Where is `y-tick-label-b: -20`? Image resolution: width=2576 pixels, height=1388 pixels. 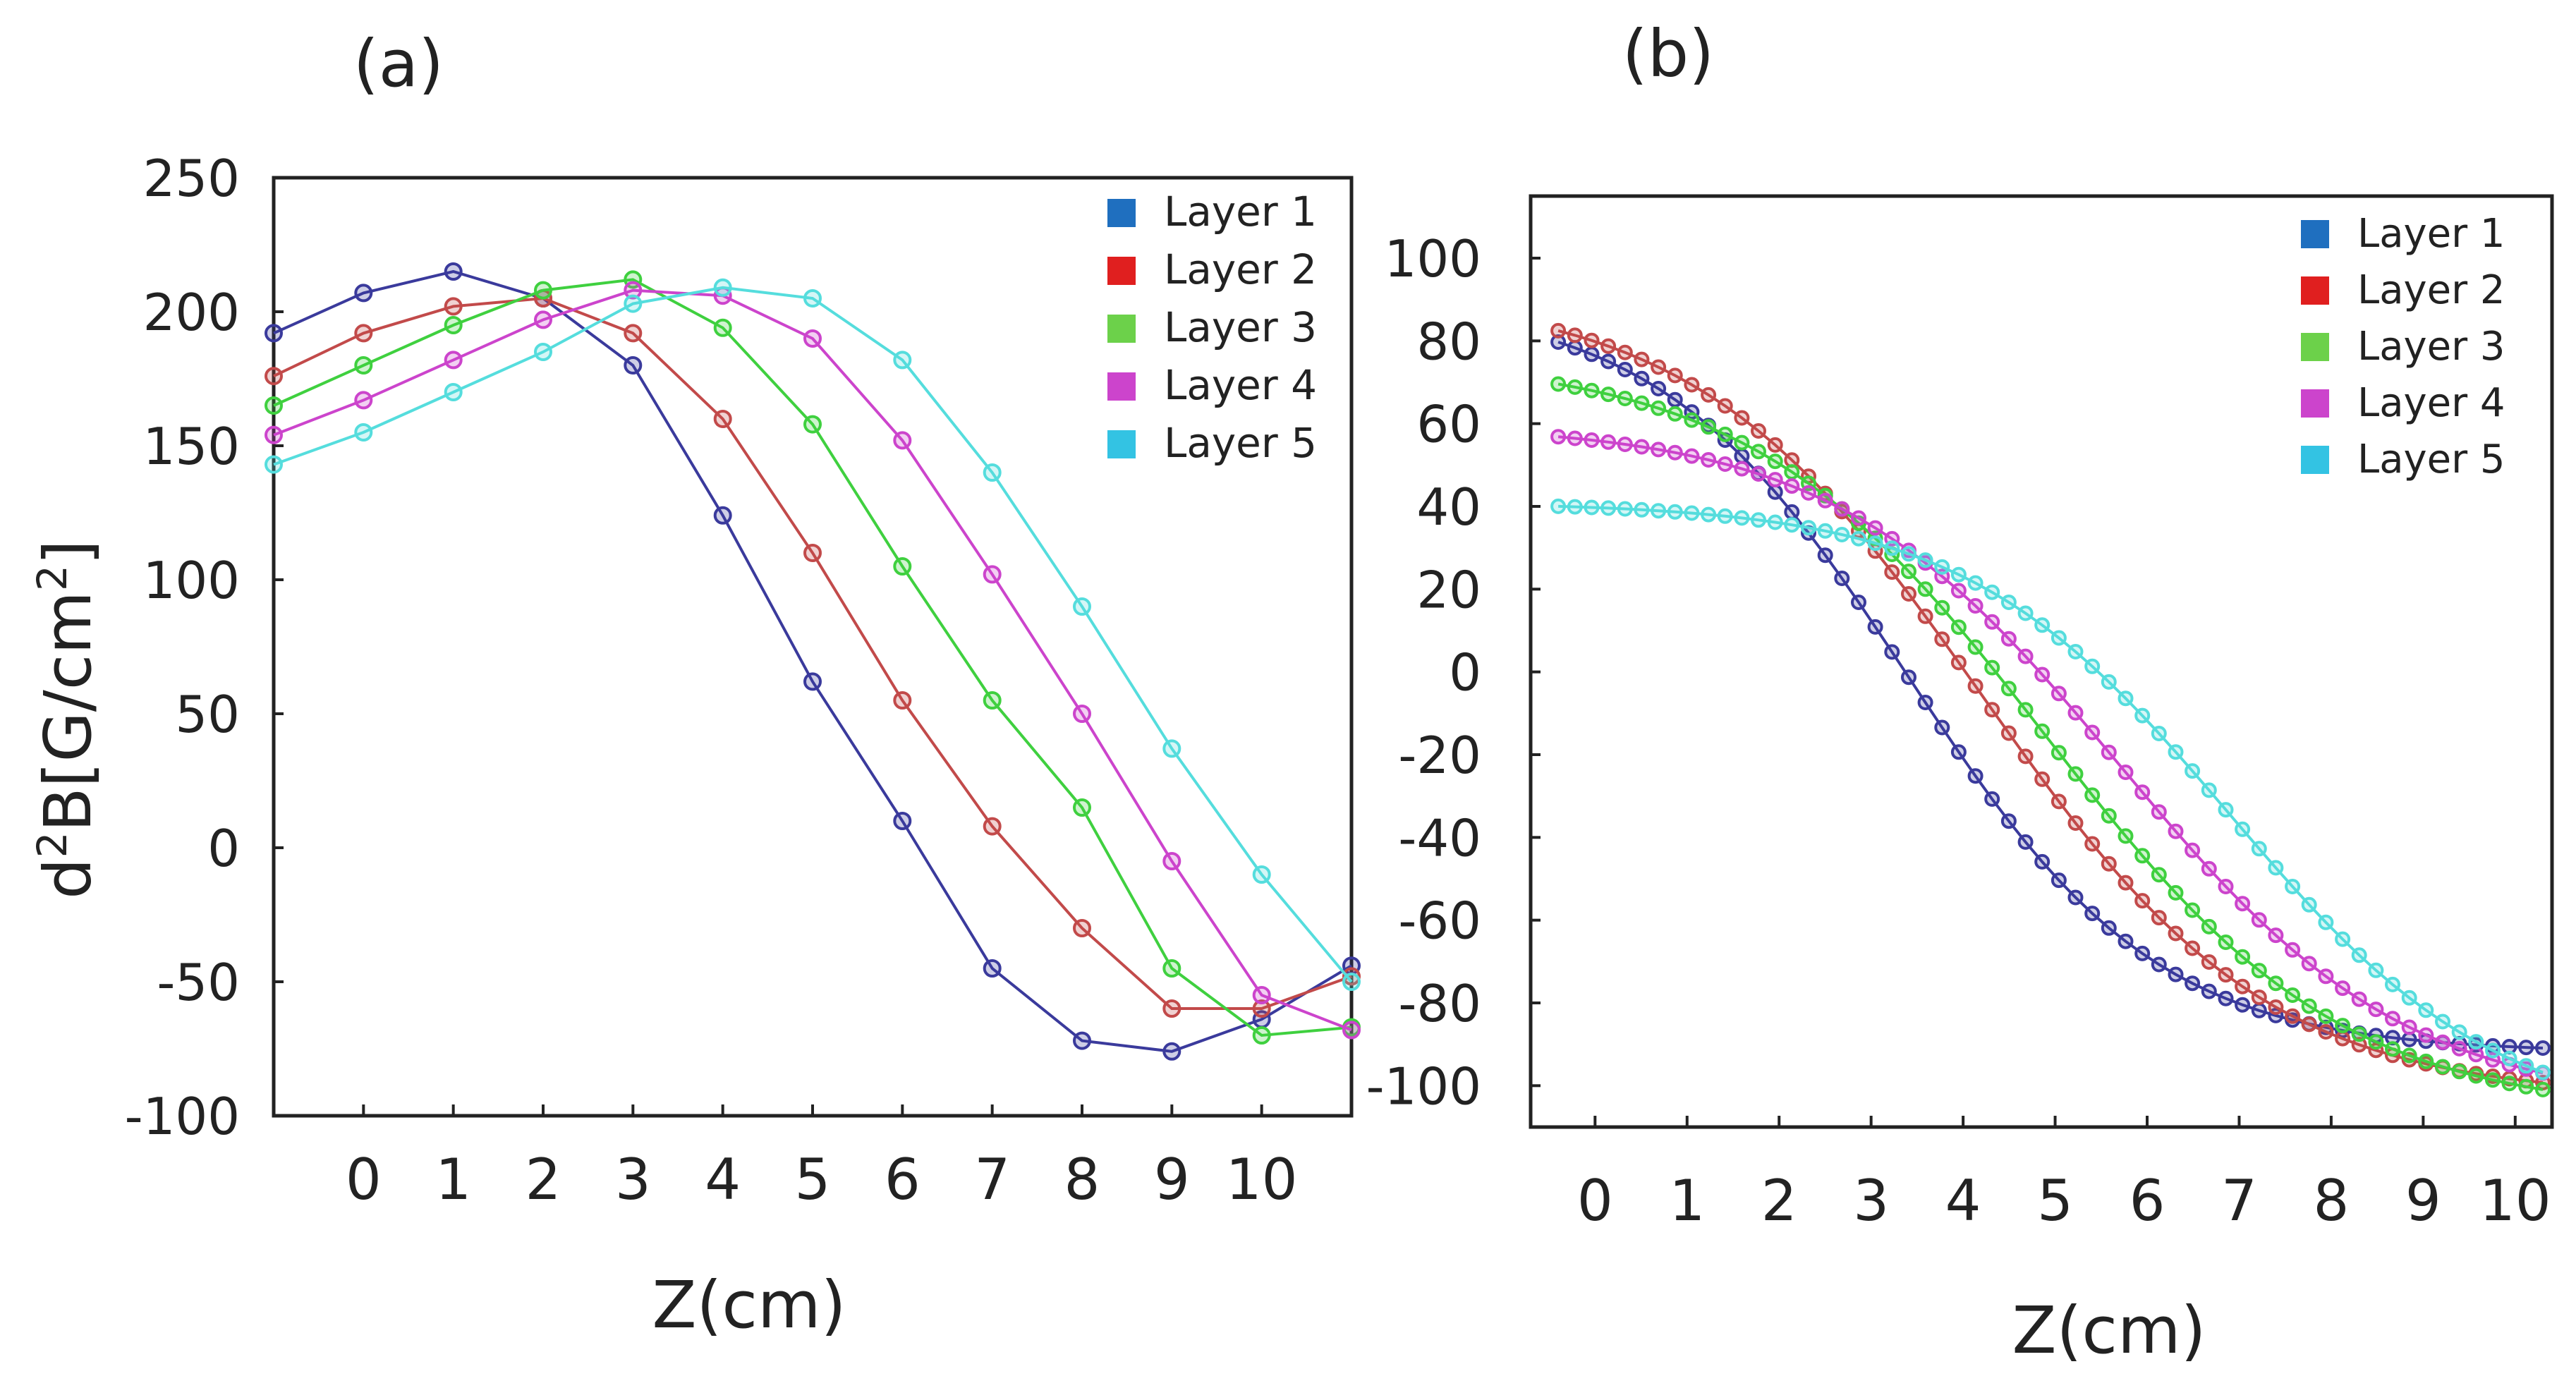
y-tick-label-b: -20 is located at coordinates (1439, 756).